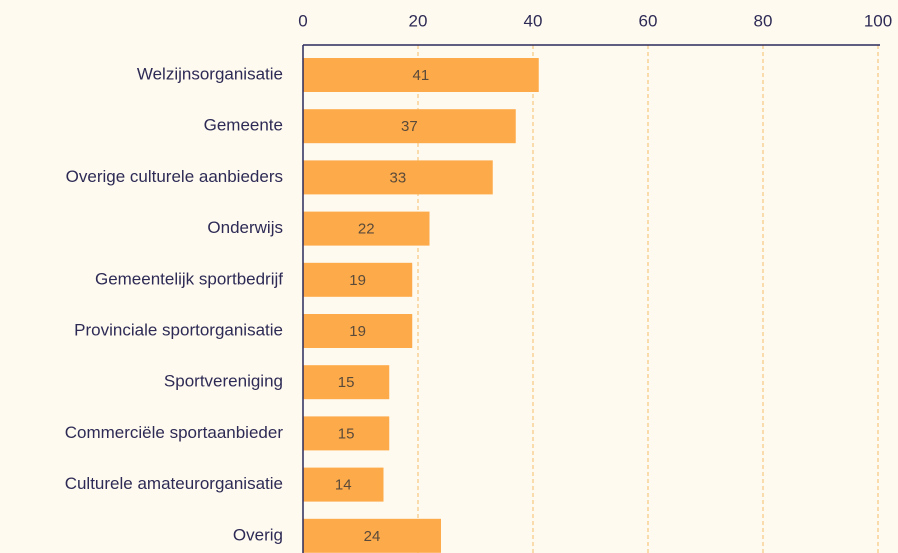 This screenshot has height=553, width=898. What do you see at coordinates (210, 73) in the screenshot?
I see `y-tick-label: Welzijnsorganisatie` at bounding box center [210, 73].